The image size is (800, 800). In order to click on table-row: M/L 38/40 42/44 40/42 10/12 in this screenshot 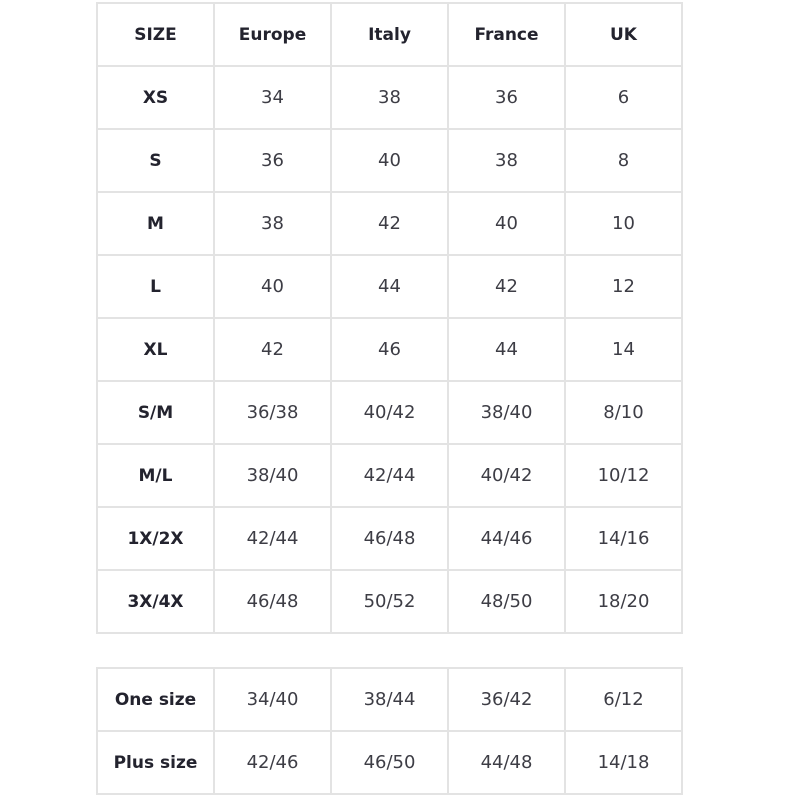, I will do `click(389, 475)`.